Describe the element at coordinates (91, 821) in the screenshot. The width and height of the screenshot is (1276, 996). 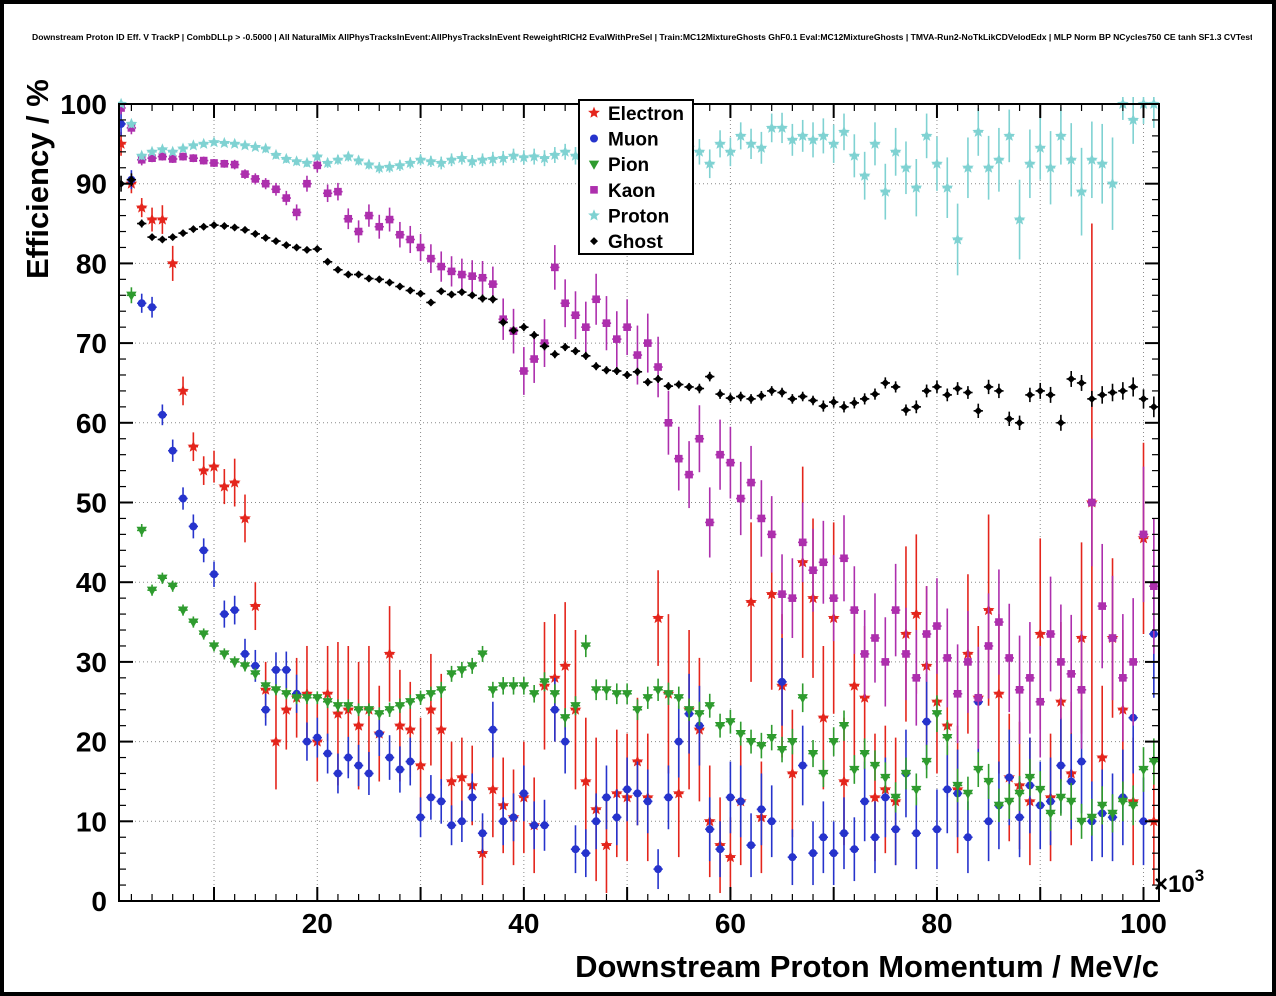
I see `y-tick-label: 10` at that location.